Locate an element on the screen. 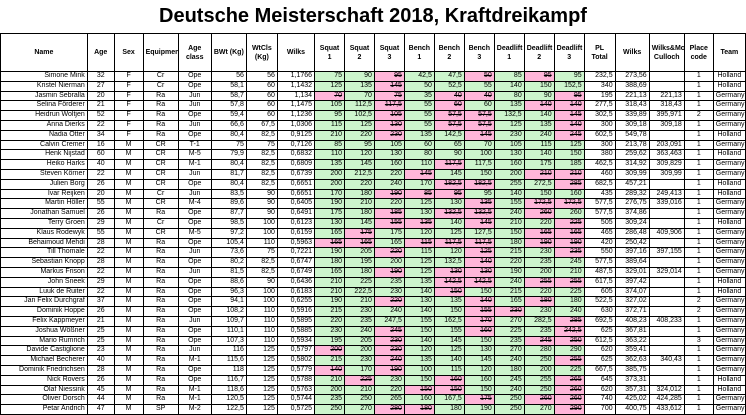 Image resolution: width=746 pixels, height=415 pixels. table-cell: 339,89 is located at coordinates (632, 115).